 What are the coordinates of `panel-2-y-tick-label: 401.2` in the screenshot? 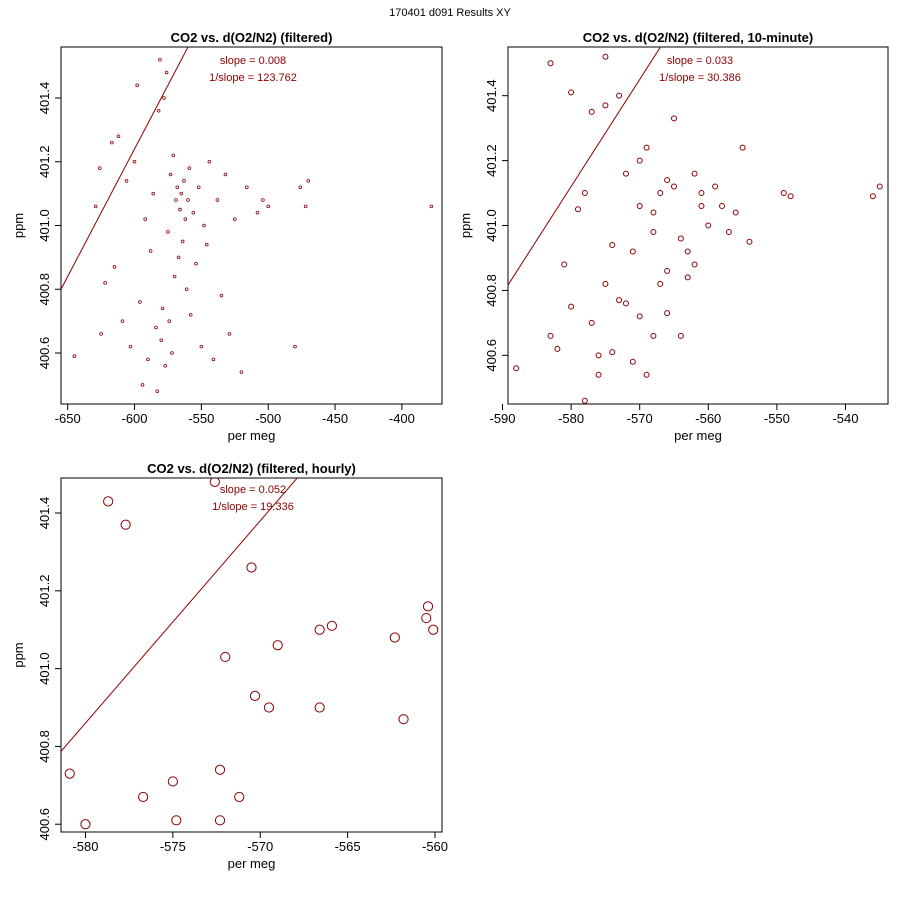 It's located at (491, 160).